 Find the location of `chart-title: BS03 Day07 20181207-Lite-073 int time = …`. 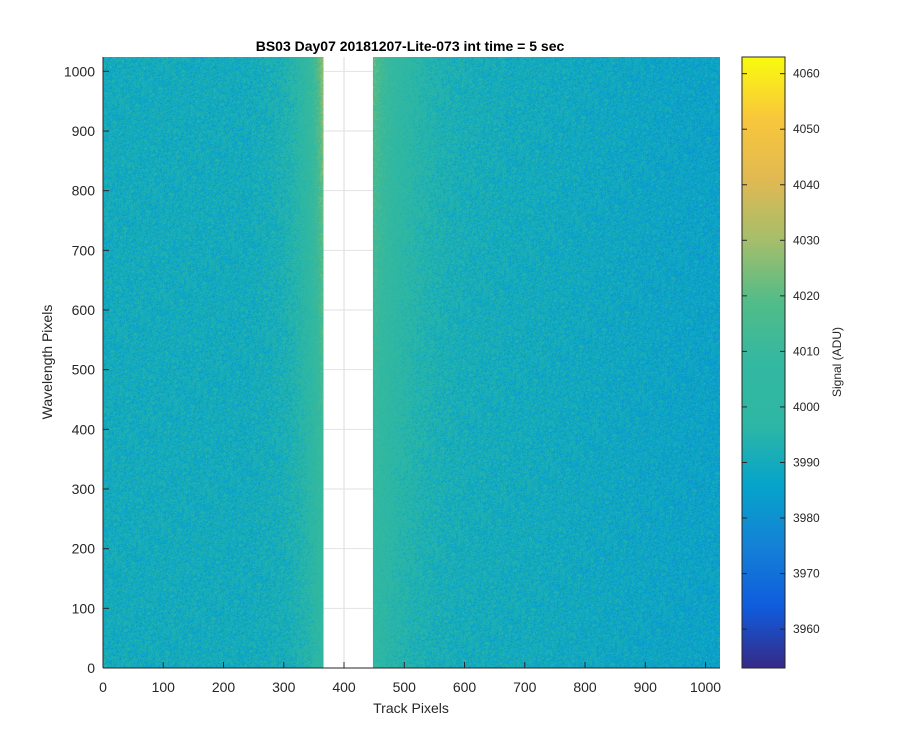

chart-title: BS03 Day07 20181207-Lite-073 int time = … is located at coordinates (410, 46).